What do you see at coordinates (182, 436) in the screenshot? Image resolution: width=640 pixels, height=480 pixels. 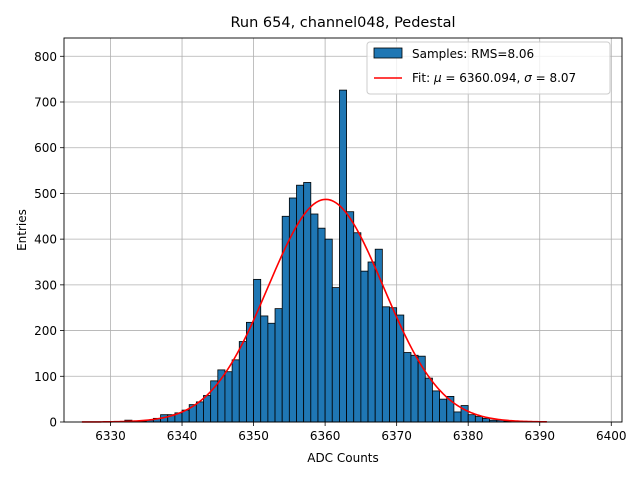 I see `x-tick-label: 6340` at bounding box center [182, 436].